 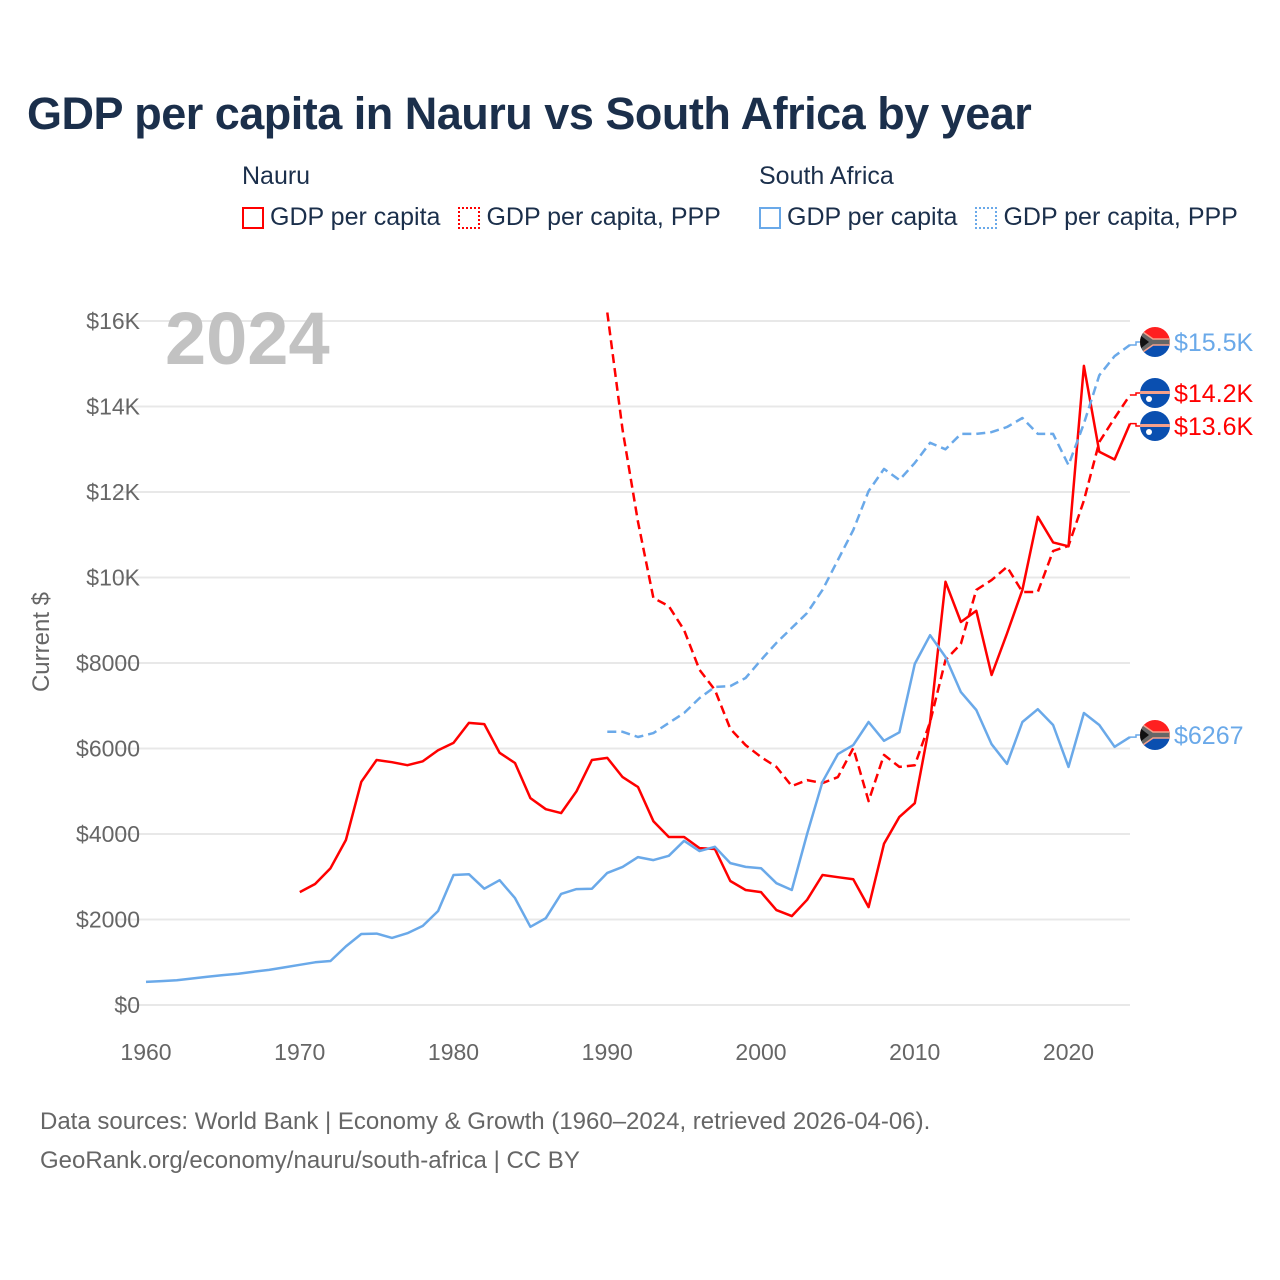 What do you see at coordinates (1214, 427) in the screenshot?
I see `end-value-label: $13.6K` at bounding box center [1214, 427].